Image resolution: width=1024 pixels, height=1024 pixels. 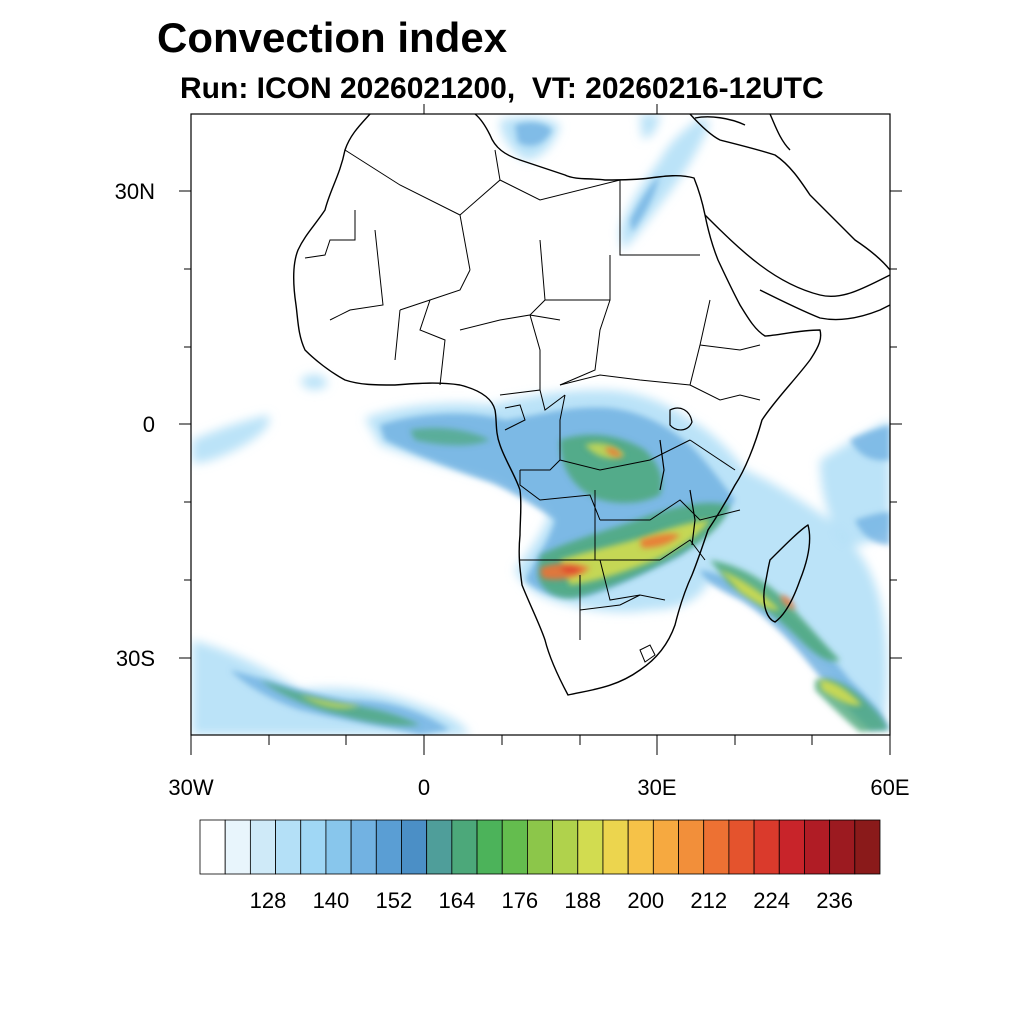 What do you see at coordinates (148, 424) in the screenshot?
I see `y-tick-label-0: 0` at bounding box center [148, 424].